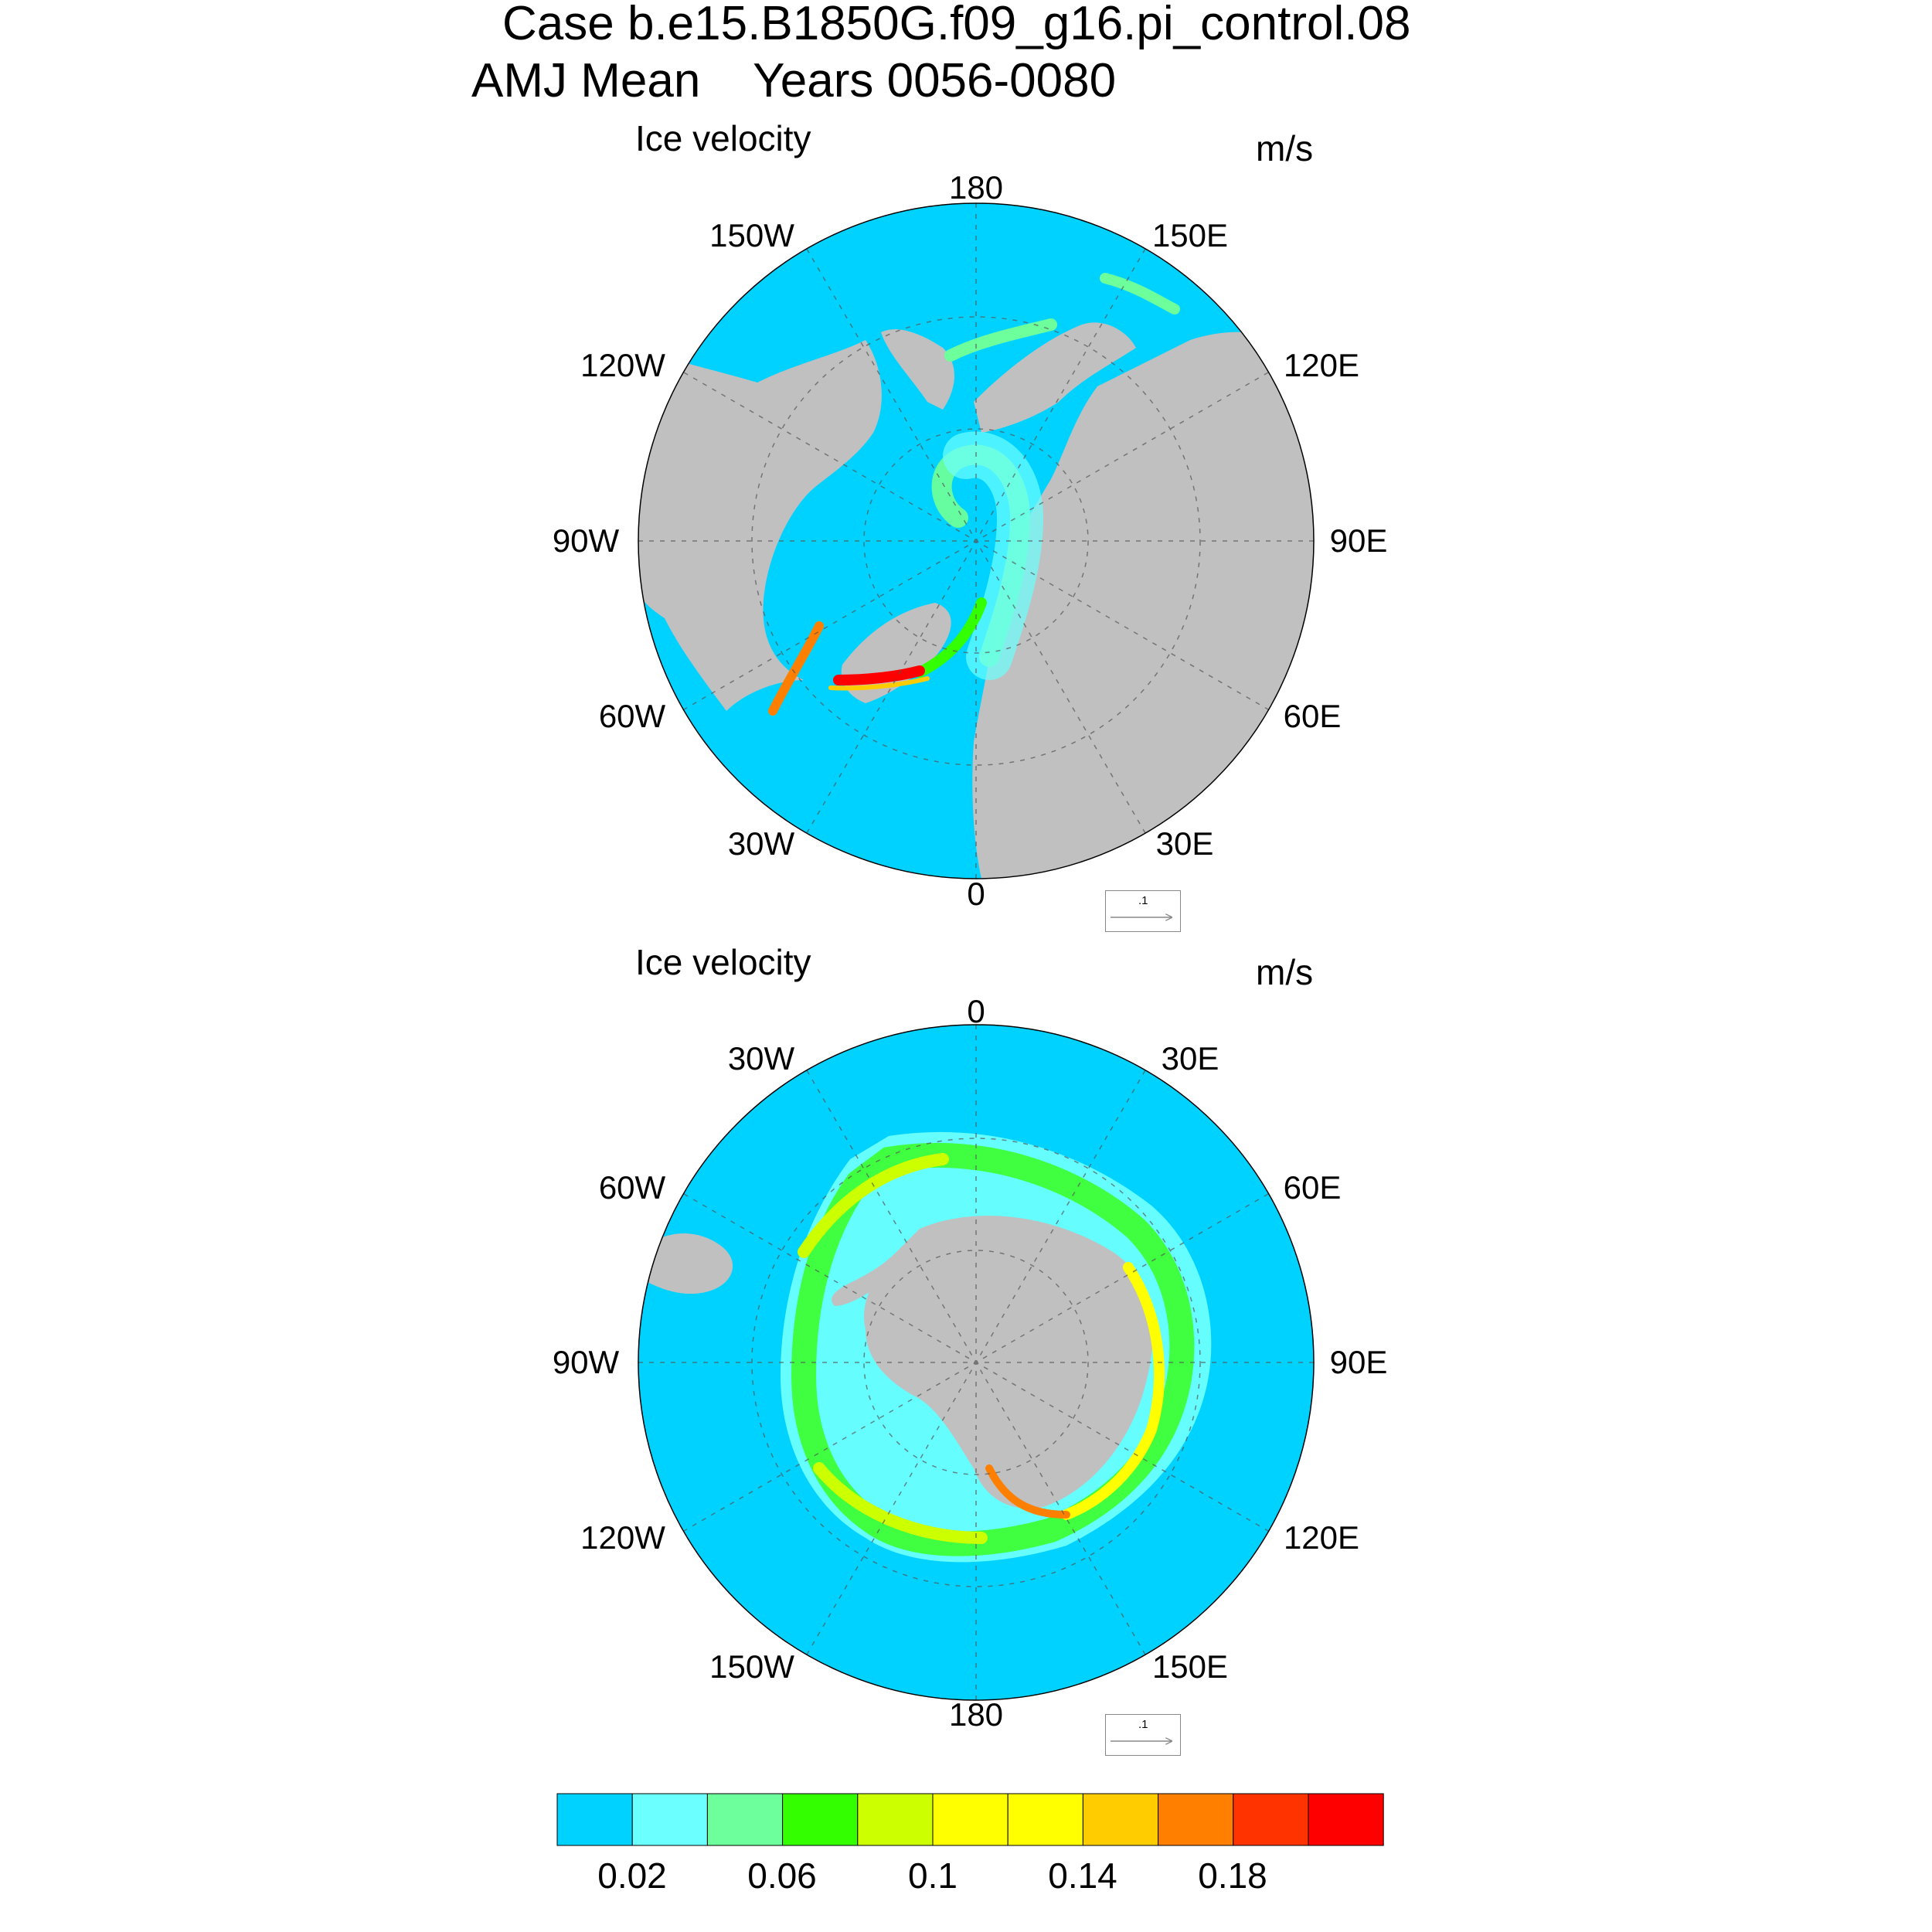  What do you see at coordinates (752, 235) in the screenshot?
I see `north-lon-150w: 150W` at bounding box center [752, 235].